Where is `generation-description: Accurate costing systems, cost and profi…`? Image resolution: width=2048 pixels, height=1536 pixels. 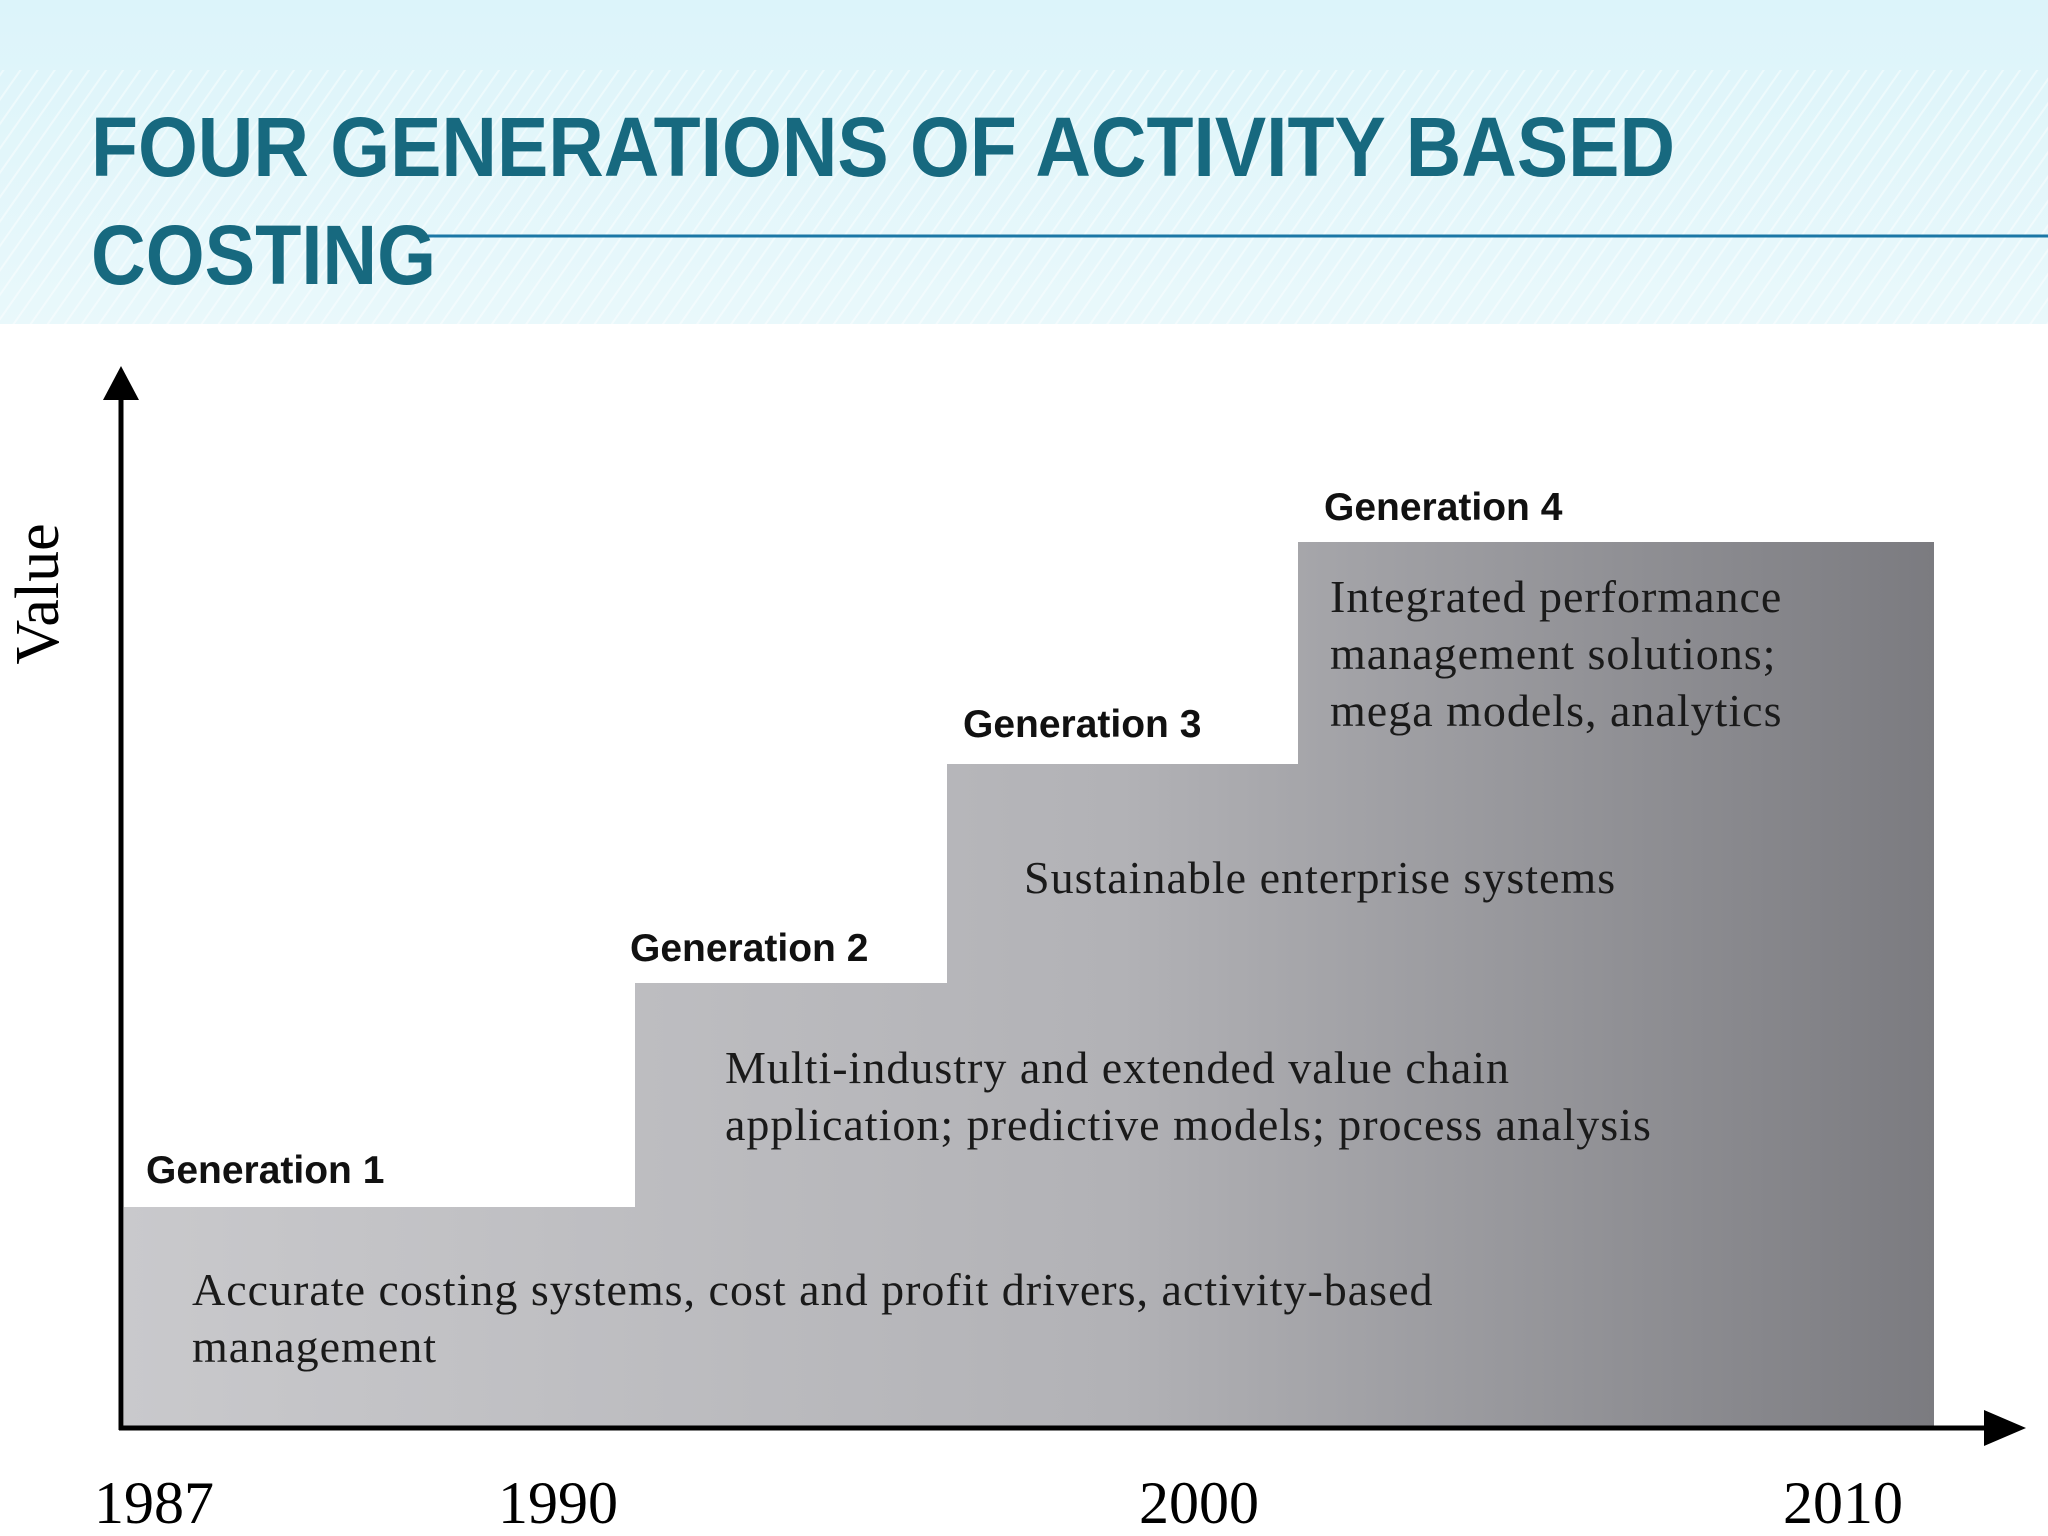 generation-description: Accurate costing systems, cost and profi… is located at coordinates (813, 1289).